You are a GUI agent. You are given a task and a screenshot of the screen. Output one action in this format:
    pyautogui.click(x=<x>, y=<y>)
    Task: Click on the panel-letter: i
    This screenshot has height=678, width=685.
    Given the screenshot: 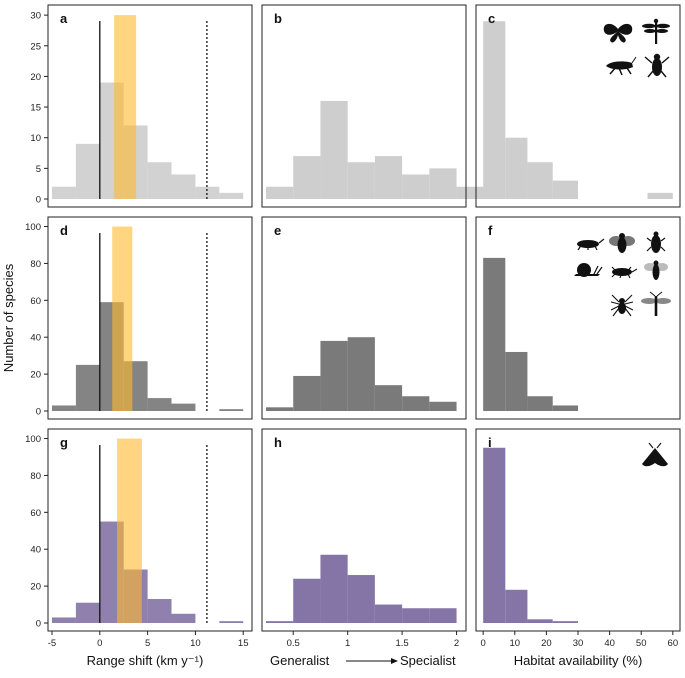 What is the action you would take?
    pyautogui.click(x=490, y=442)
    